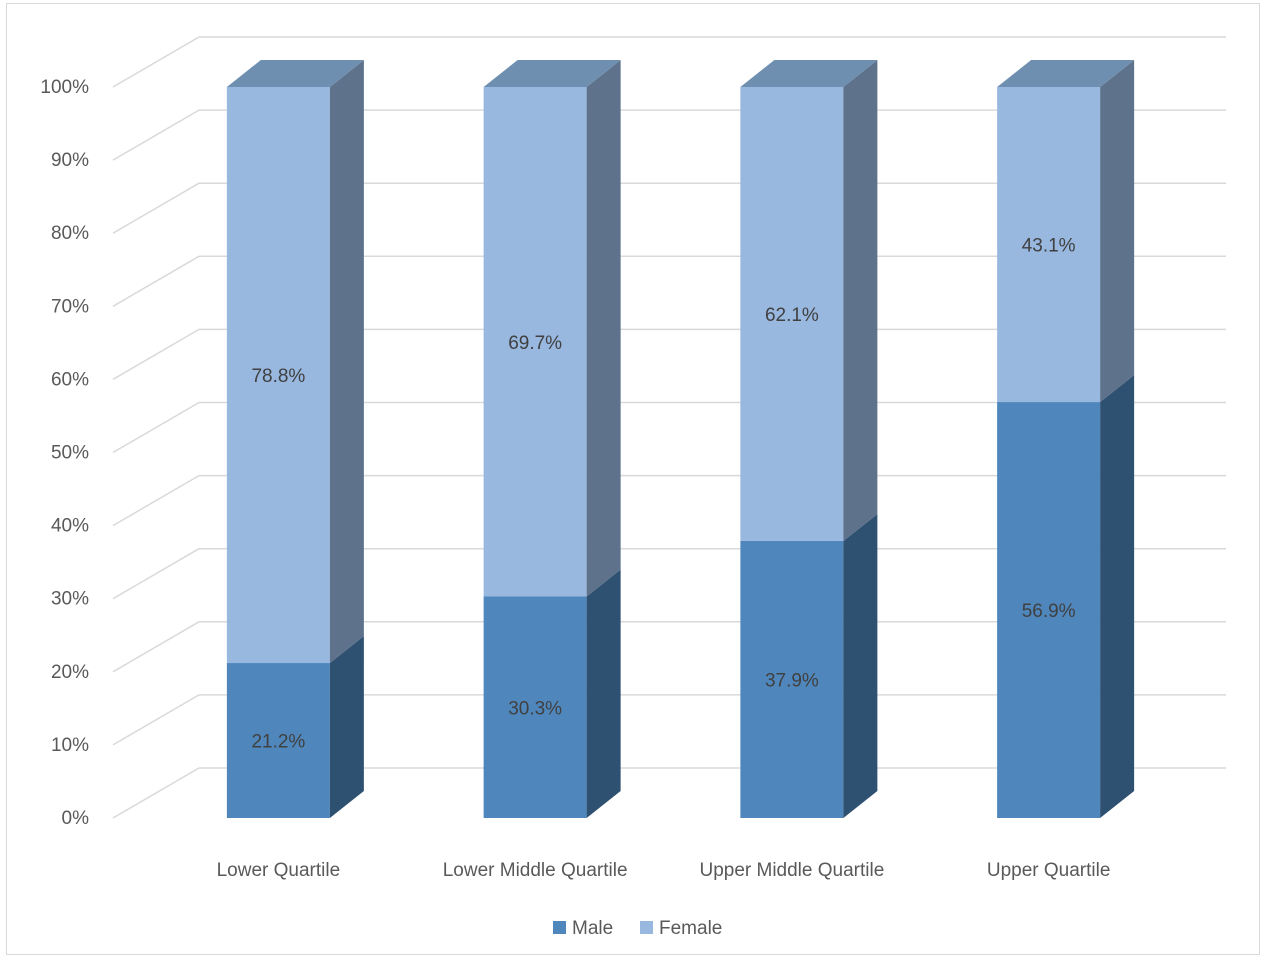 The image size is (1268, 961). What do you see at coordinates (64, 87) in the screenshot?
I see `y-tick-label: 100%` at bounding box center [64, 87].